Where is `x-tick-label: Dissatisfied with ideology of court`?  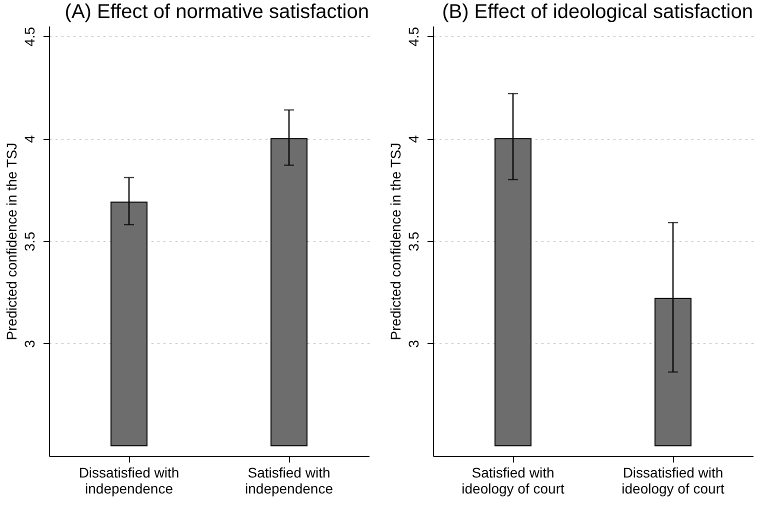 x-tick-label: Dissatisfied with ideology of court is located at coordinates (673, 480).